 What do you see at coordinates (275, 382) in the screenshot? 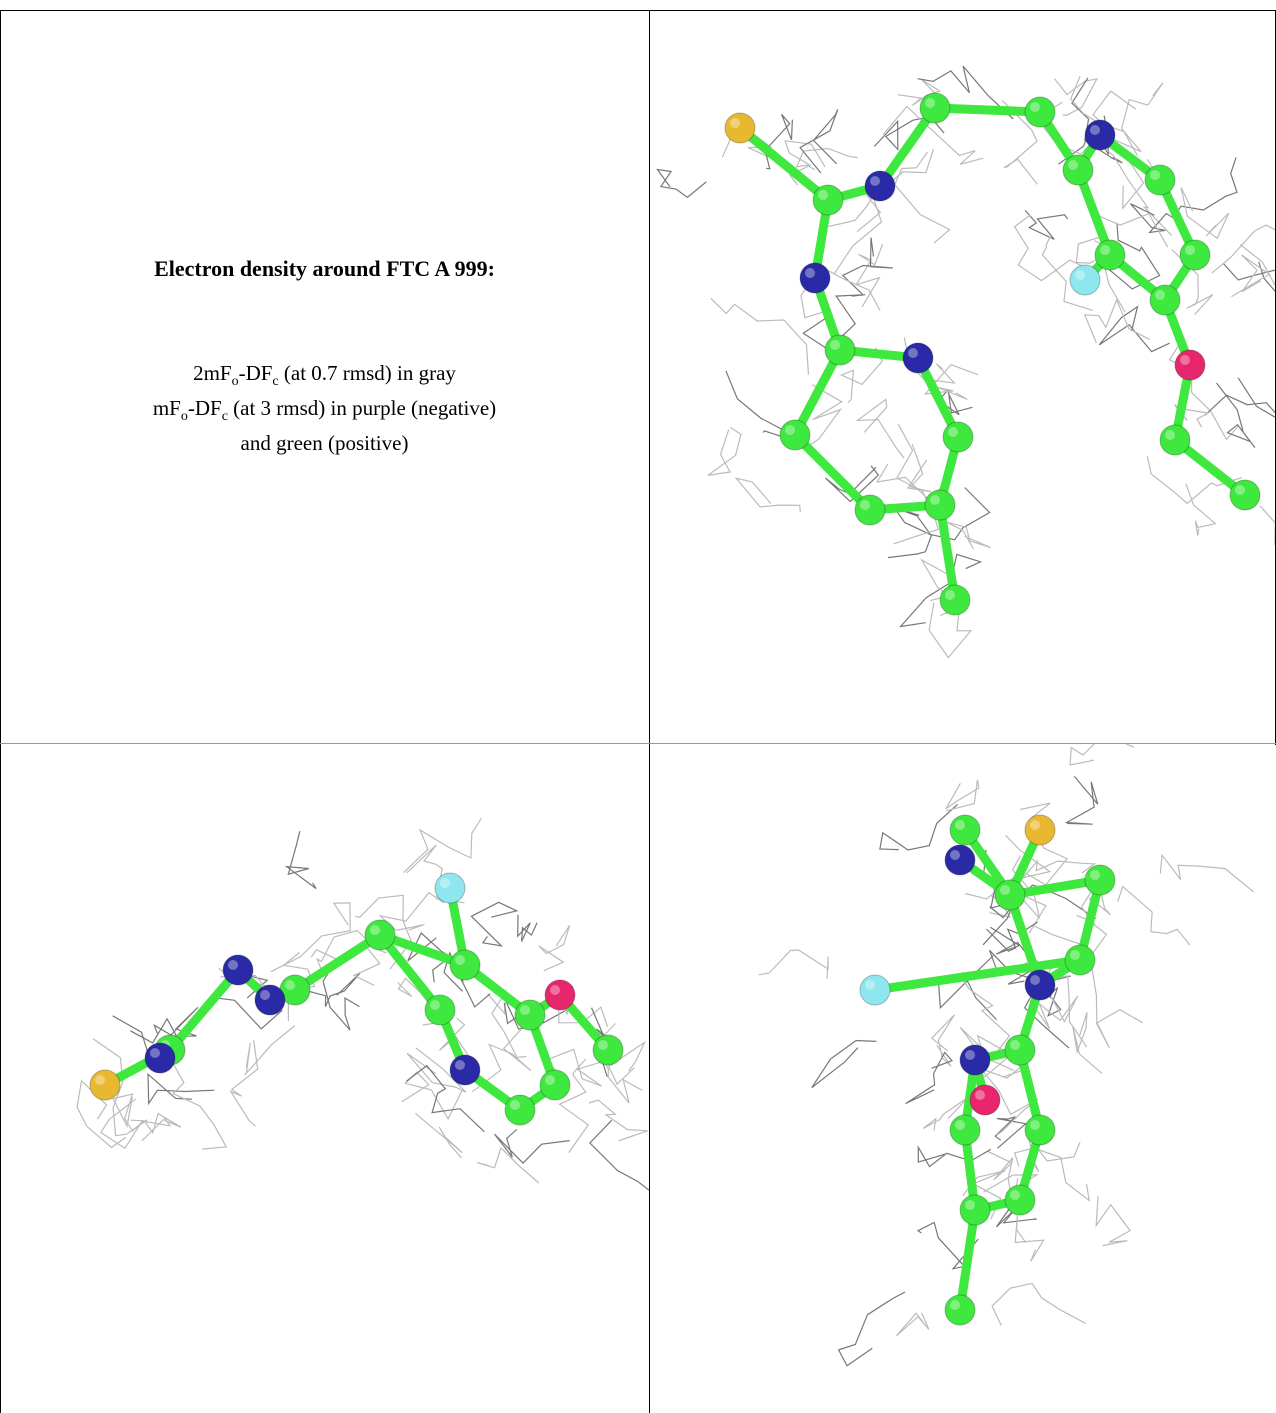
I see `subscript: c` at bounding box center [275, 382].